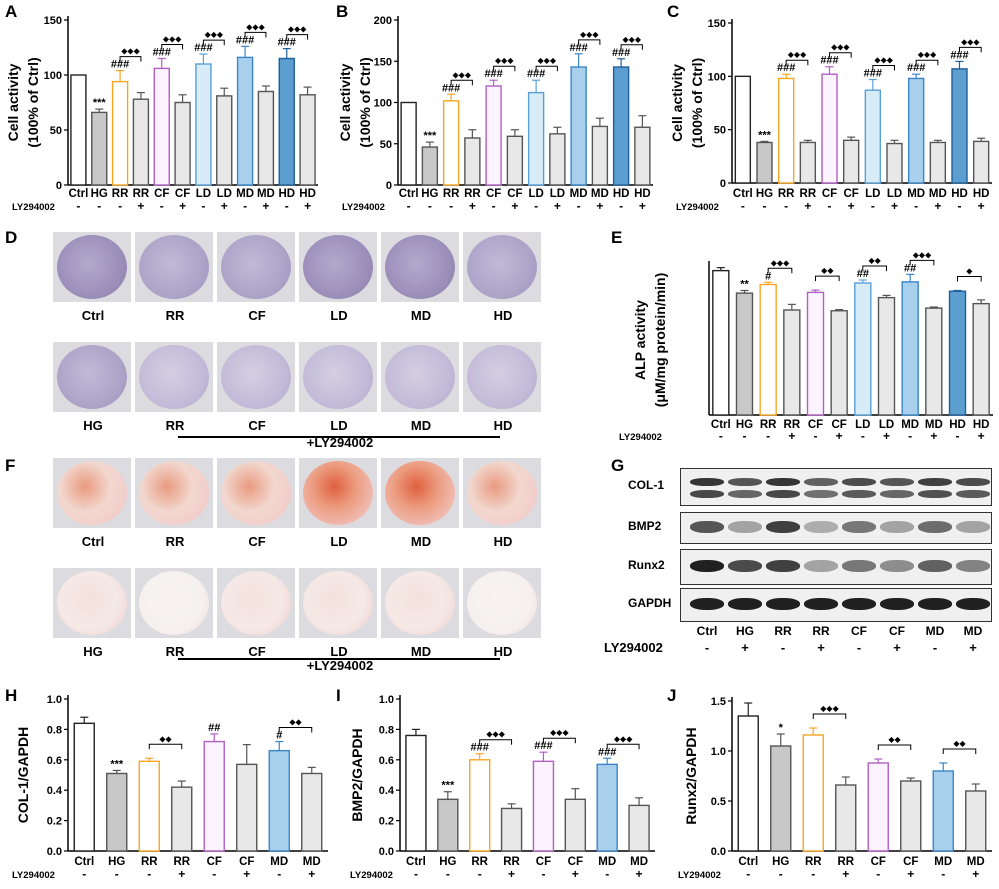 Image resolution: width=999 pixels, height=889 pixels. Describe the element at coordinates (383, 104) in the screenshot. I see `y-tick-label: 100` at that location.